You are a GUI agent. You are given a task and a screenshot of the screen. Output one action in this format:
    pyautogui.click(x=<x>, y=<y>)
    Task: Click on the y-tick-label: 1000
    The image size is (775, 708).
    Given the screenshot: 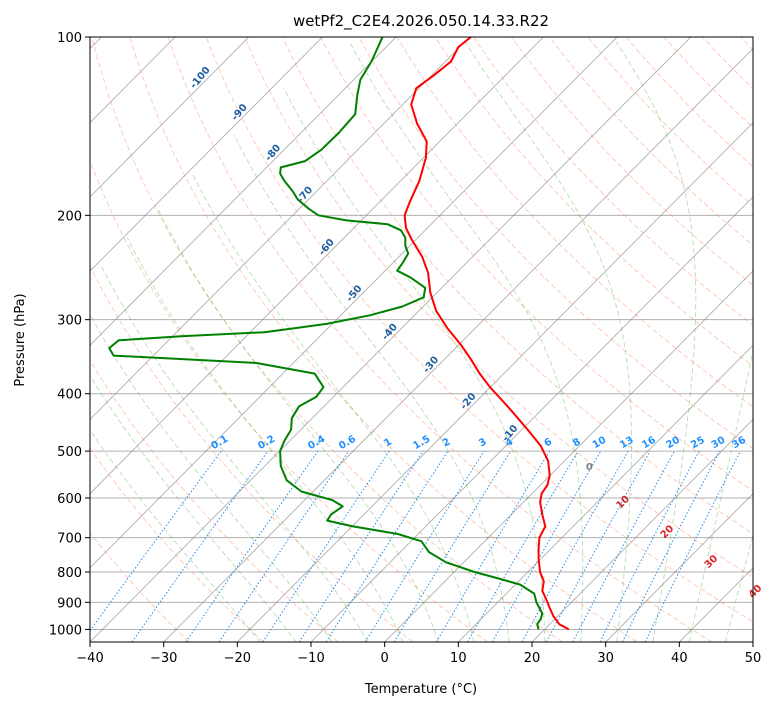 What is the action you would take?
    pyautogui.click(x=65, y=630)
    